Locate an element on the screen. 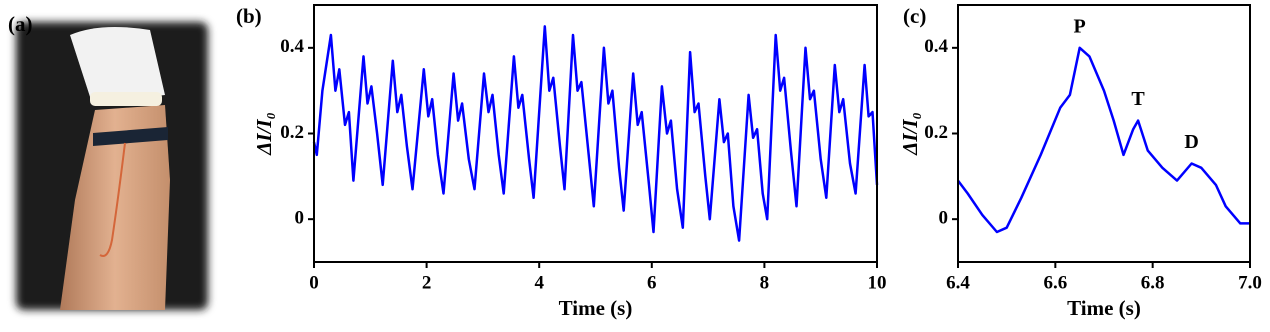 The image size is (1270, 332). panel-label: (c) is located at coordinates (914, 16).